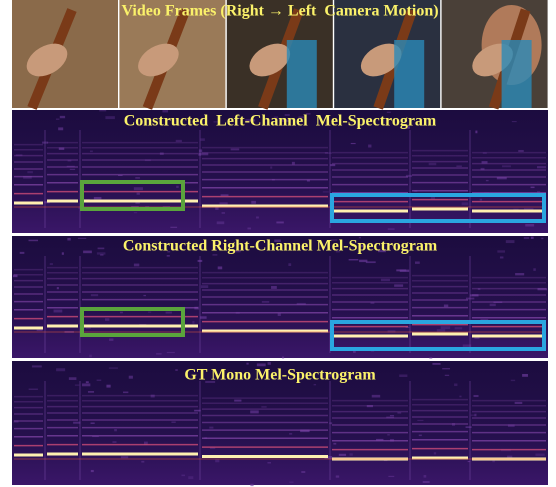 Image resolution: width=556 pixels, height=487 pixels. I want to click on sleeve, so click(409, 74).